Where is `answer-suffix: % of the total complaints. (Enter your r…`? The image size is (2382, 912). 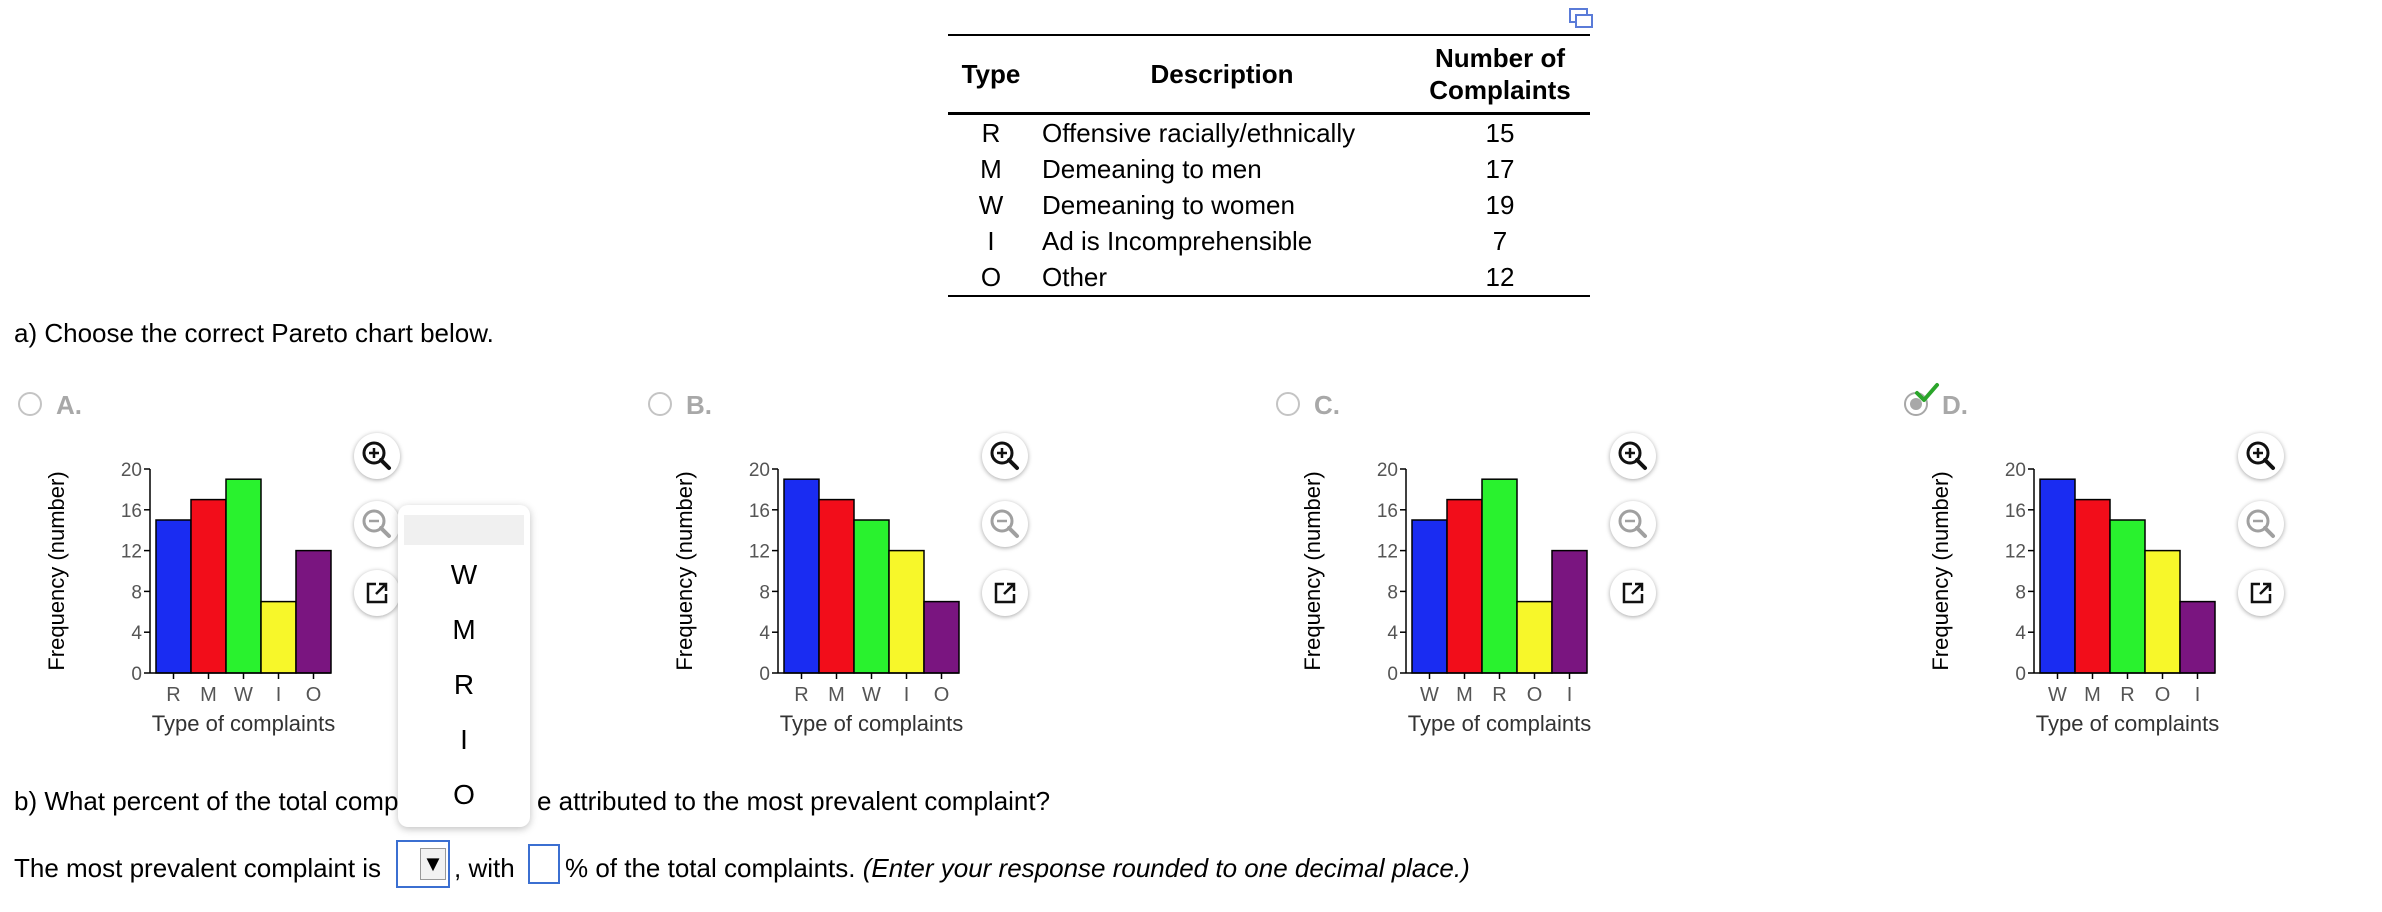
answer-suffix: % of the total complaints. (Enter your r… is located at coordinates (1017, 868).